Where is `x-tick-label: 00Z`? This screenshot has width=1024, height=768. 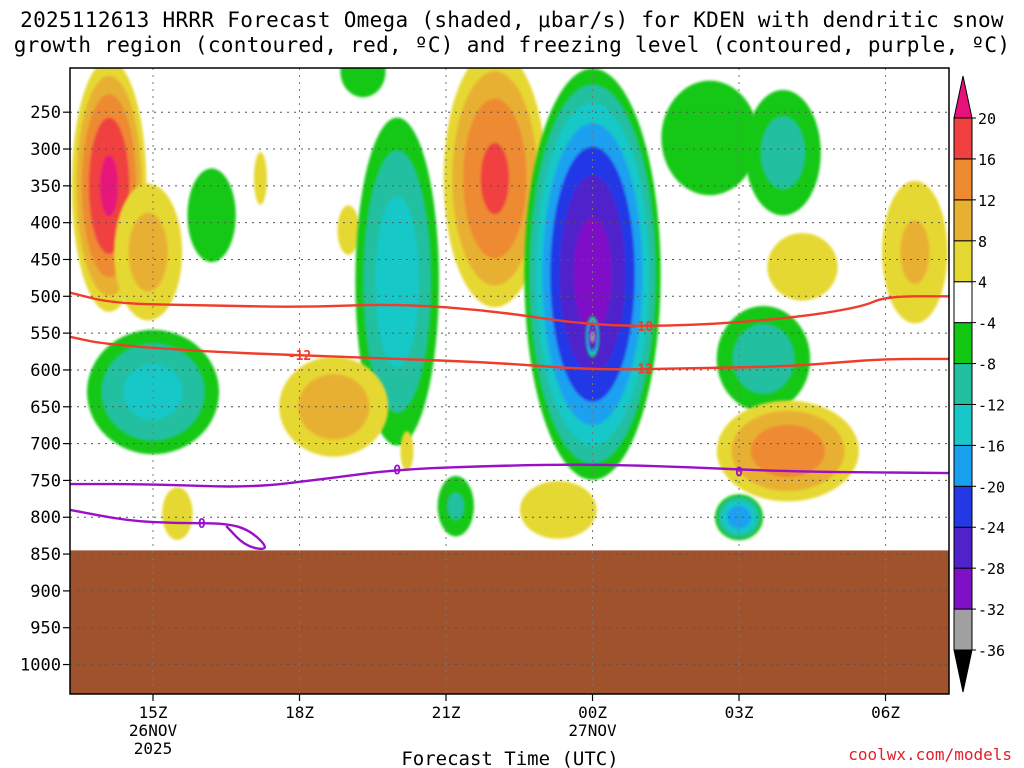
x-tick-label: 00Z is located at coordinates (592, 712).